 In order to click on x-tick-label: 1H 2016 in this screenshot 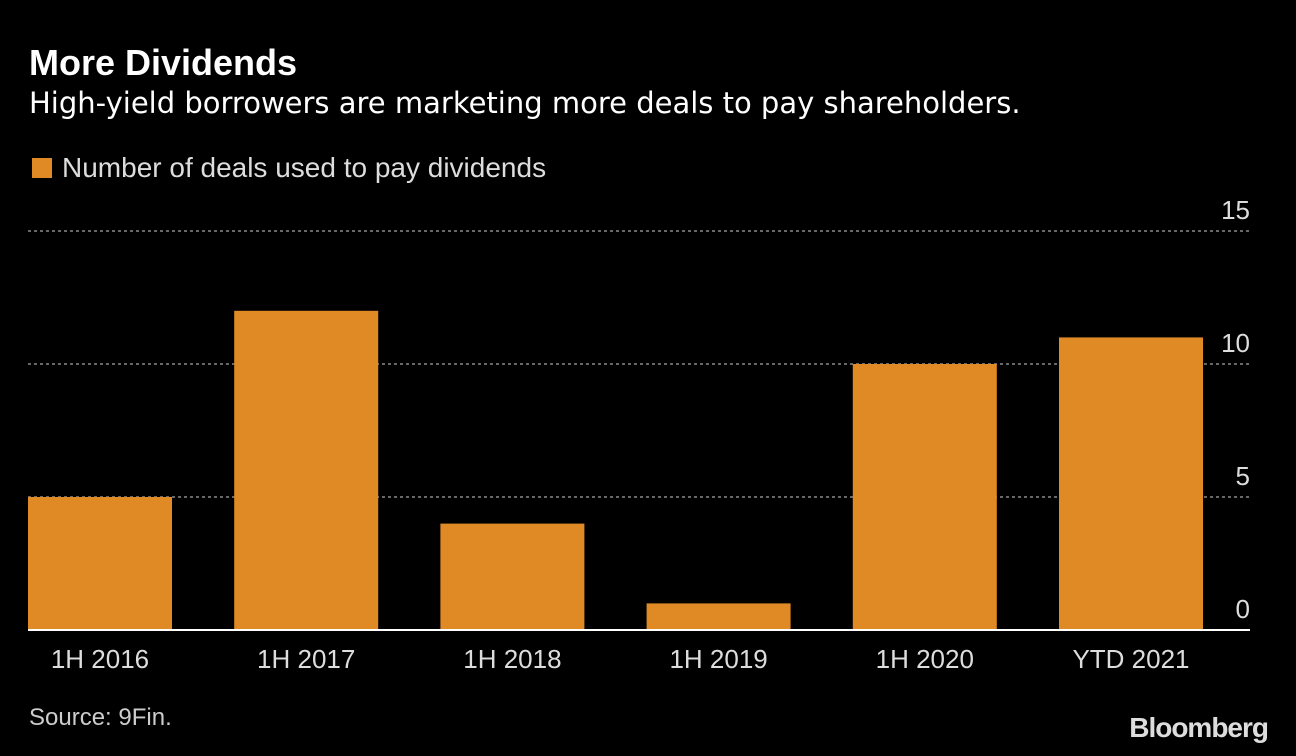, I will do `click(100, 659)`.